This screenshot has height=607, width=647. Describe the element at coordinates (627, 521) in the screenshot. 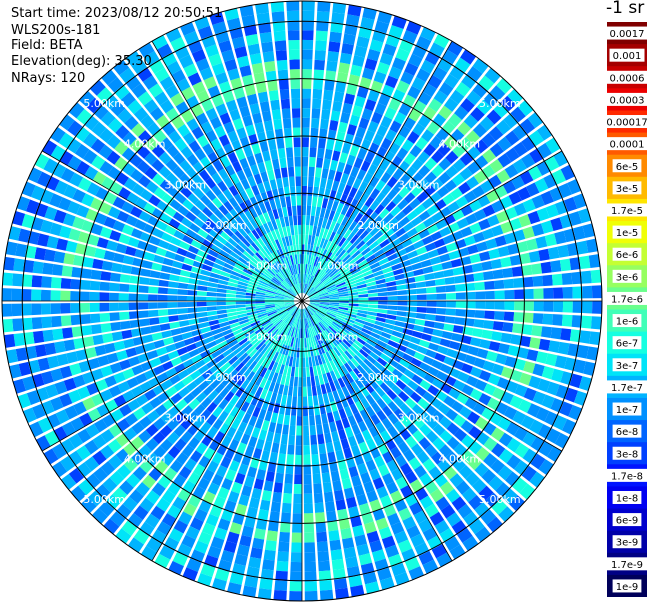

I see `colorbar-label: 6e-9` at that location.